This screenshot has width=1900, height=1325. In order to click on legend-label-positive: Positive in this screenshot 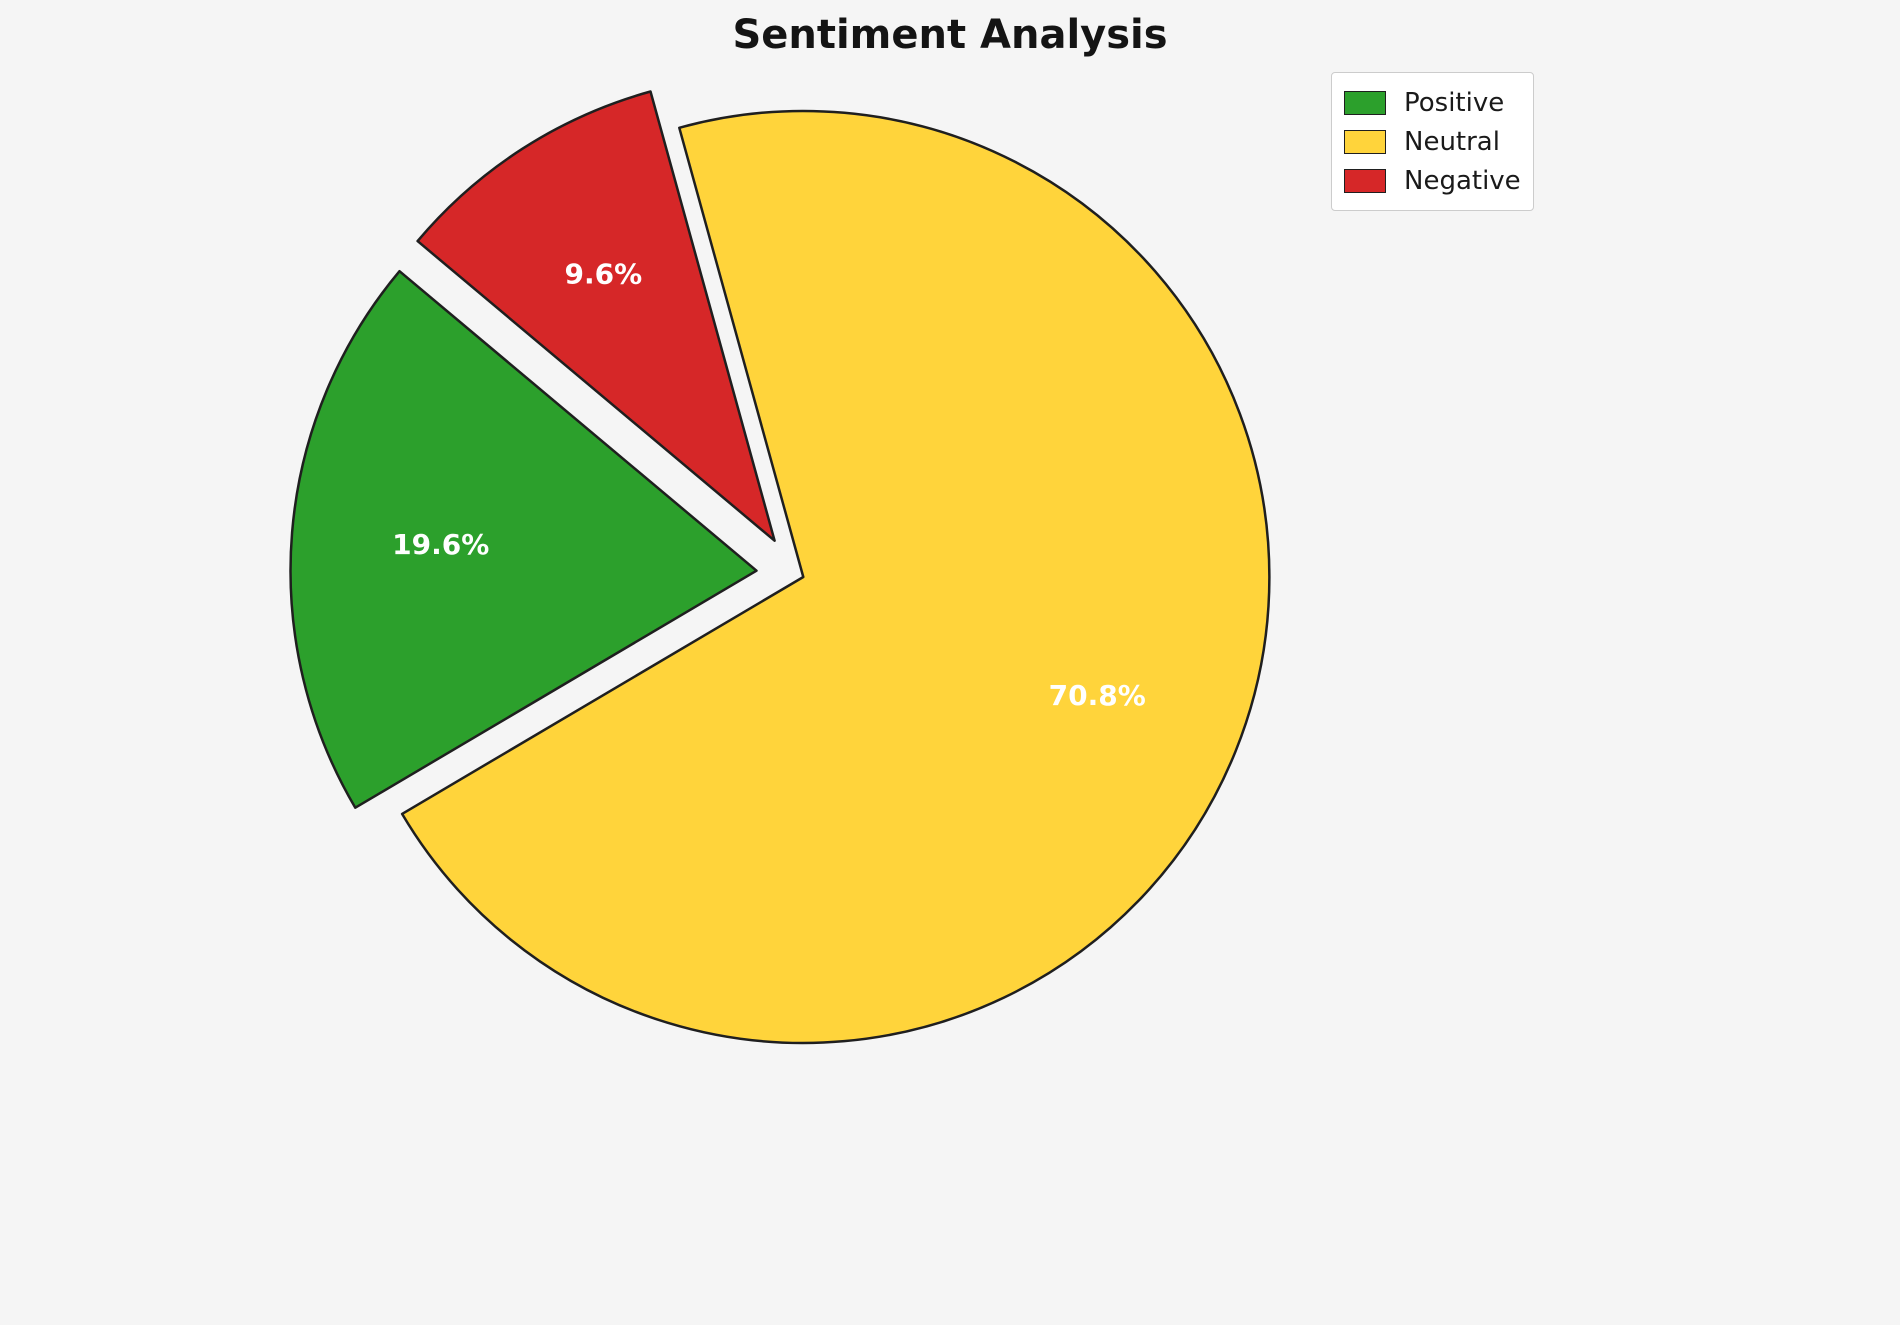, I will do `click(1454, 102)`.